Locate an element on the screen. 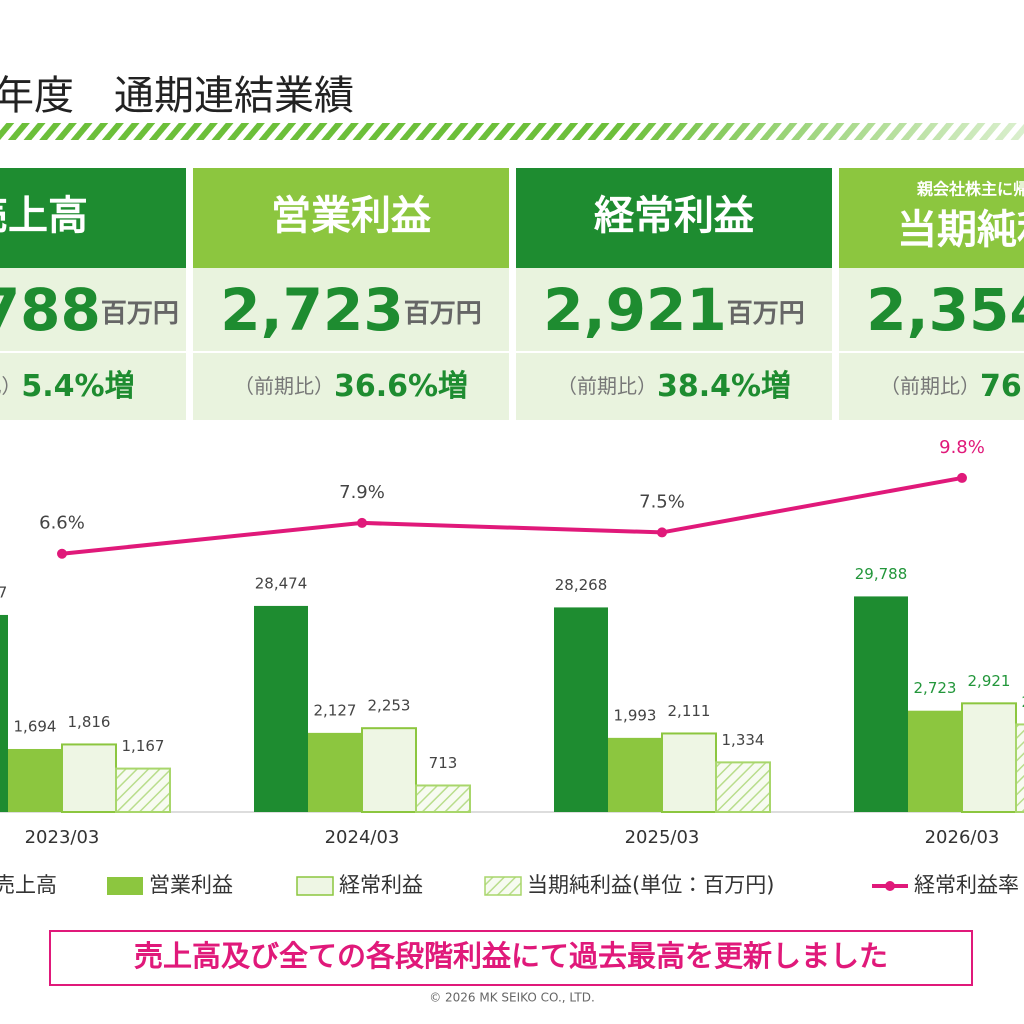  data-label: 2,127 is located at coordinates (335, 710).